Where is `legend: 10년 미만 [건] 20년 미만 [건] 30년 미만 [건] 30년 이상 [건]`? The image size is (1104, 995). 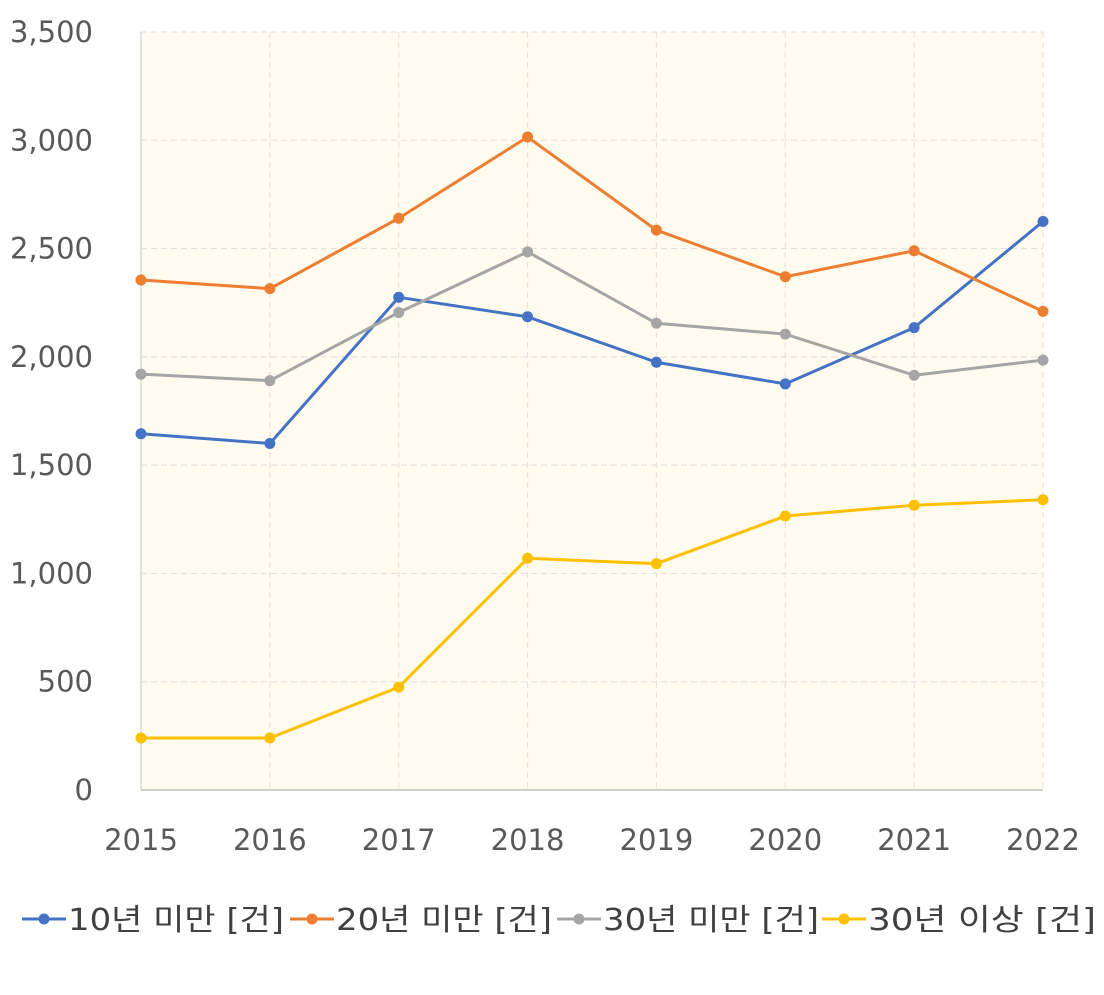 legend: 10년 미만 [건] 20년 미만 [건] 30년 미만 [건] 30년 이상 [건] is located at coordinates (559, 920).